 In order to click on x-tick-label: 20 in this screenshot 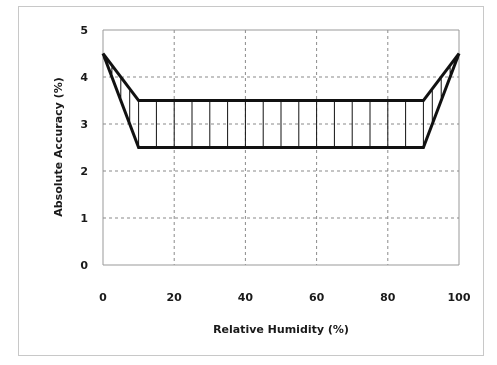, I will do `click(175, 297)`.